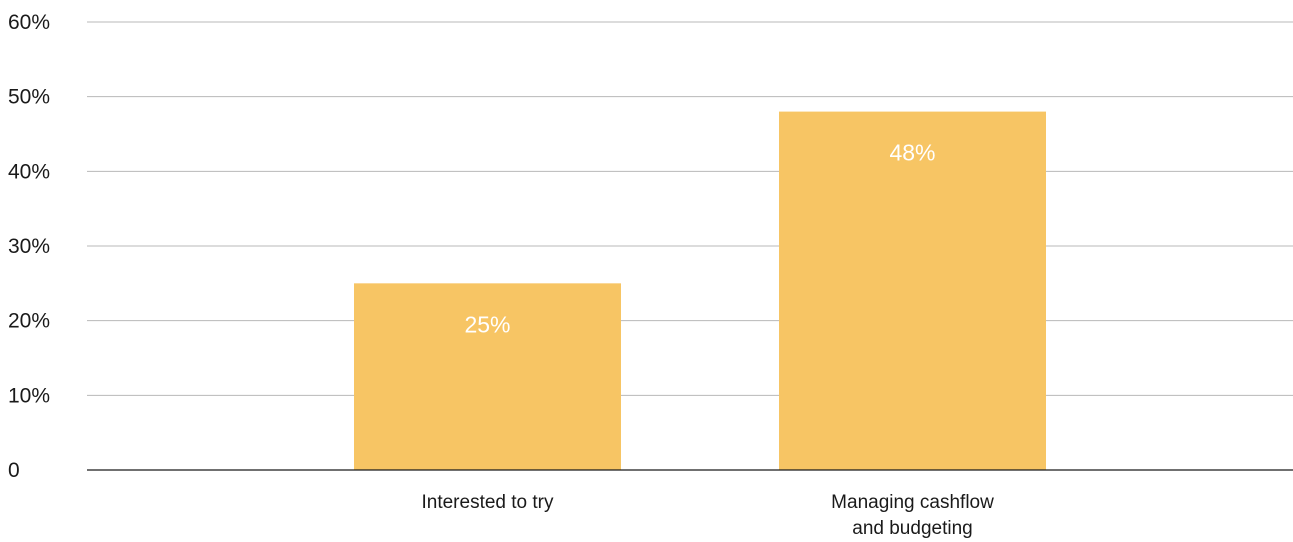 The height and width of the screenshot is (542, 1293). Describe the element at coordinates (14, 470) in the screenshot. I see `y-tick-label: 0` at that location.